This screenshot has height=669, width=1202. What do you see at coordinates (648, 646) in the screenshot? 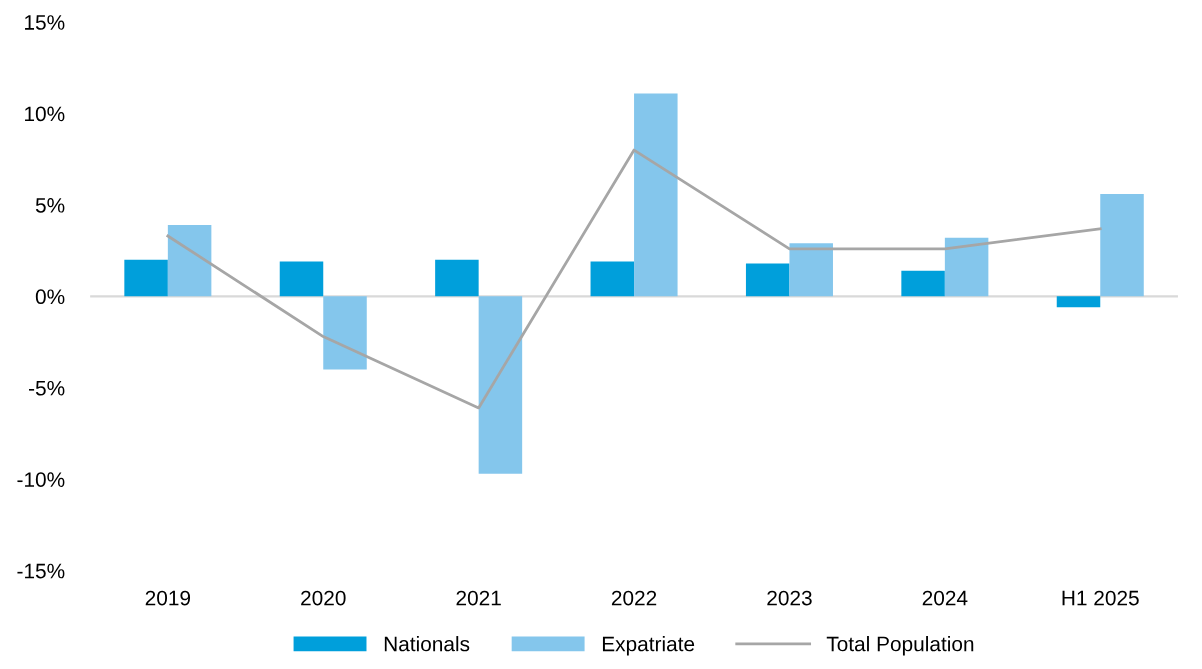
I see `legend-label: Expatriate` at bounding box center [648, 646].